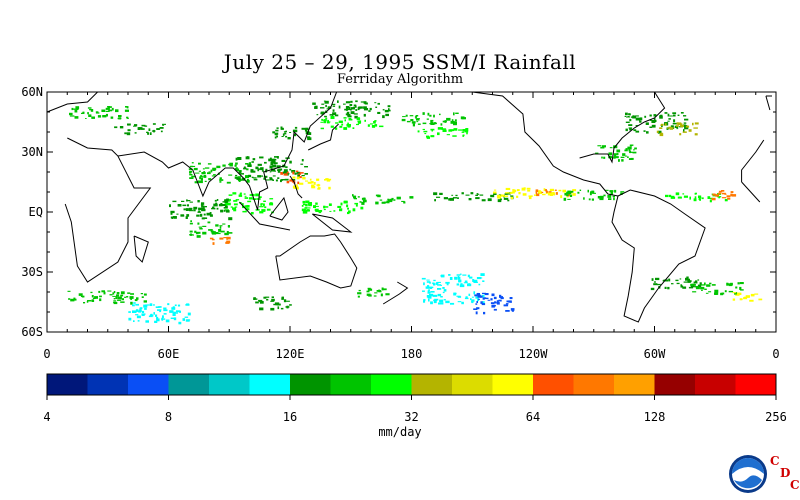  I want to click on colorbar-label: 128, so click(655, 417).